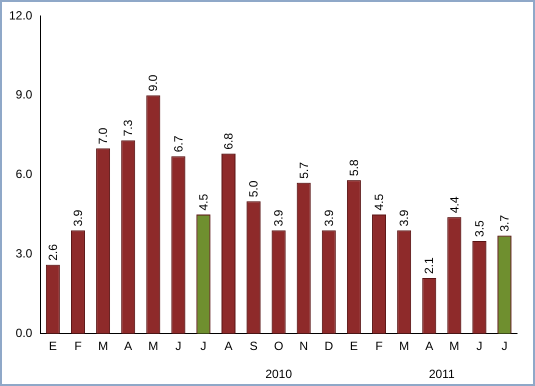  Describe the element at coordinates (24, 333) in the screenshot. I see `y-tick-label: 0.0` at that location.